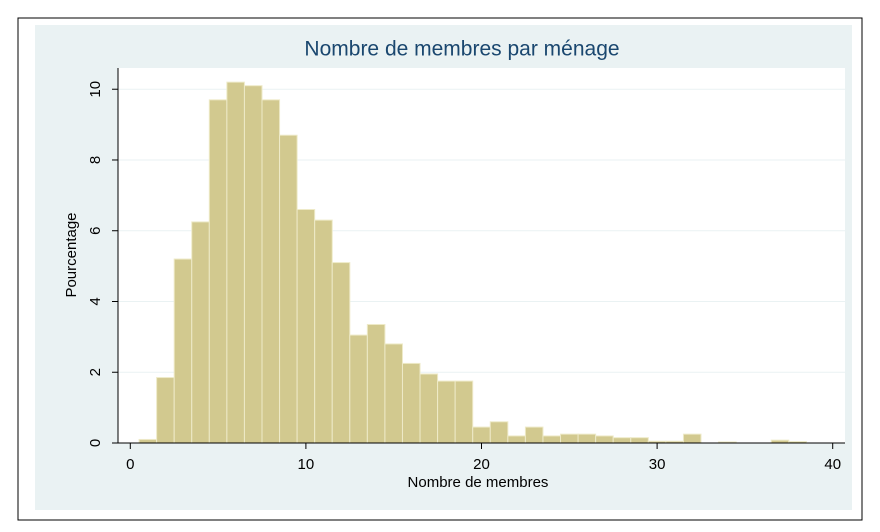 The image size is (880, 532). I want to click on x-tick-label: 40, so click(832, 464).